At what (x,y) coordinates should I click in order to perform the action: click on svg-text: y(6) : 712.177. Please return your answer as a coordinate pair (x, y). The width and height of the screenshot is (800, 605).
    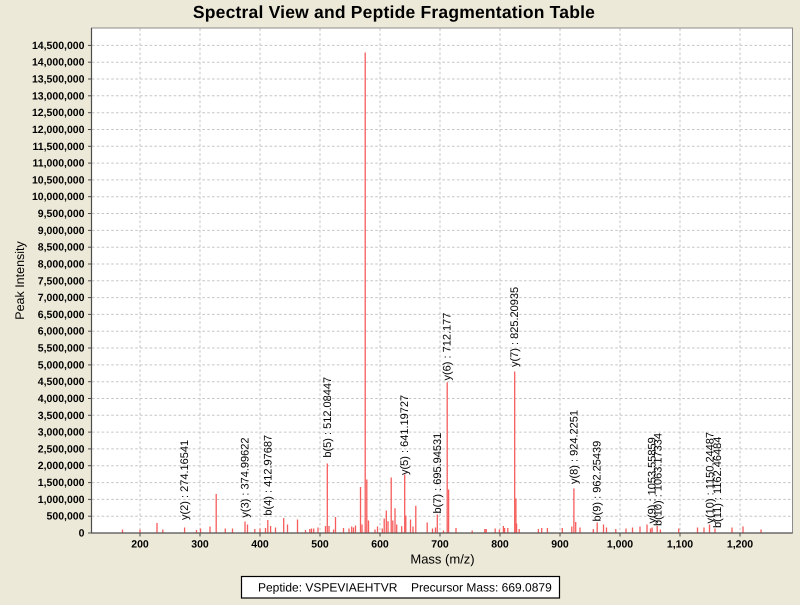
    Looking at the image, I should click on (448, 347).